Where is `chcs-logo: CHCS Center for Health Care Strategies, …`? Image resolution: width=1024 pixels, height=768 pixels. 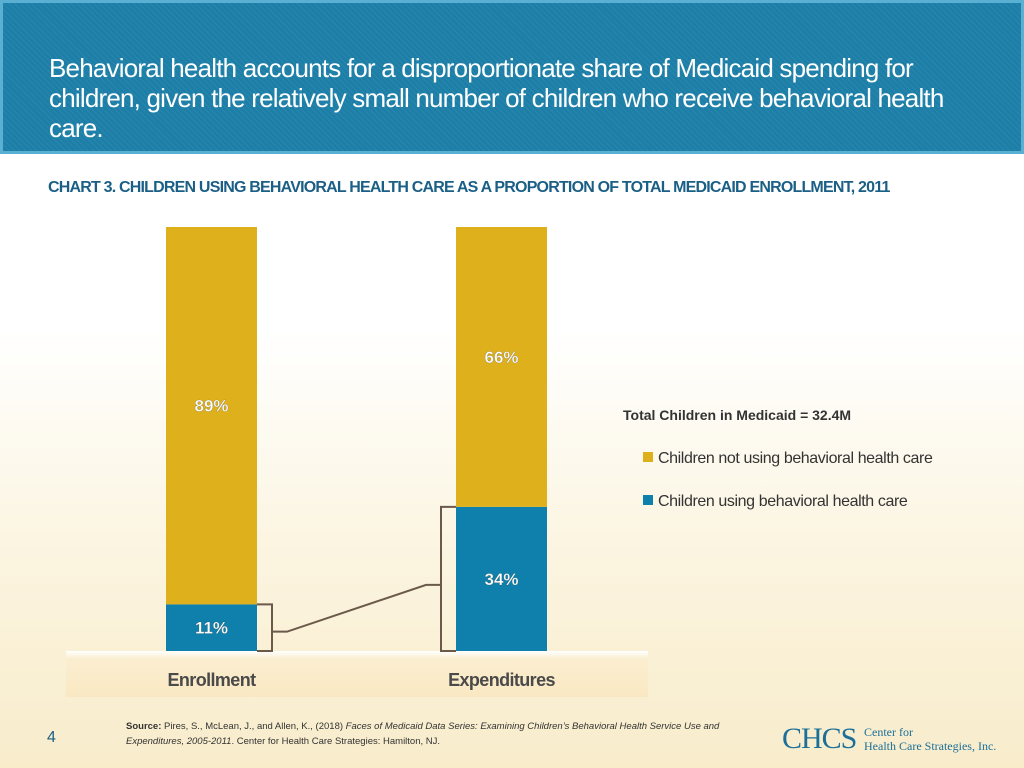
chcs-logo: CHCS Center for Health Care Strategies, … is located at coordinates (892, 739).